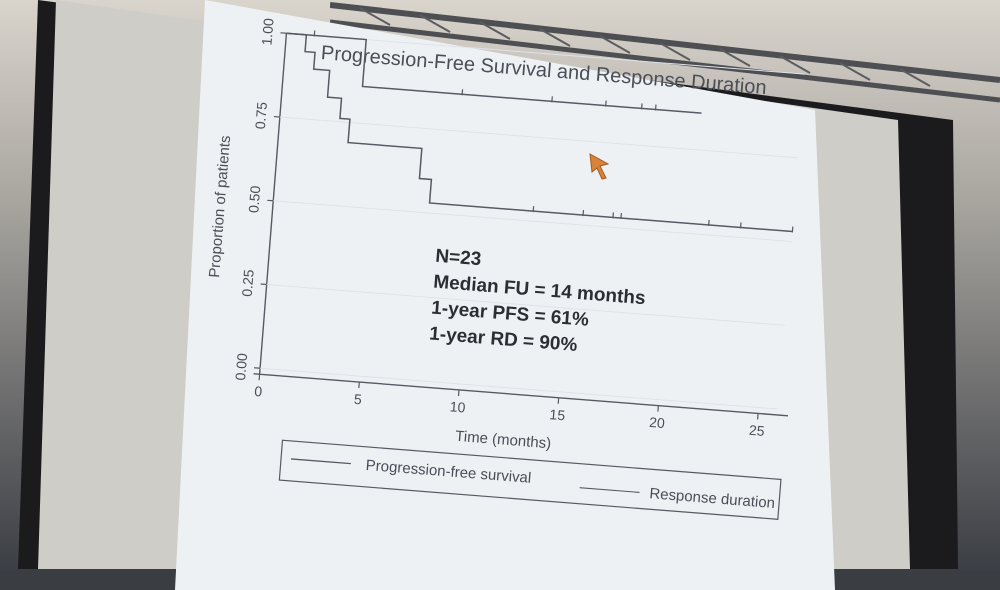 This screenshot has width=1000, height=590. What do you see at coordinates (458, 258) in the screenshot?
I see `stat-n: N=23` at bounding box center [458, 258].